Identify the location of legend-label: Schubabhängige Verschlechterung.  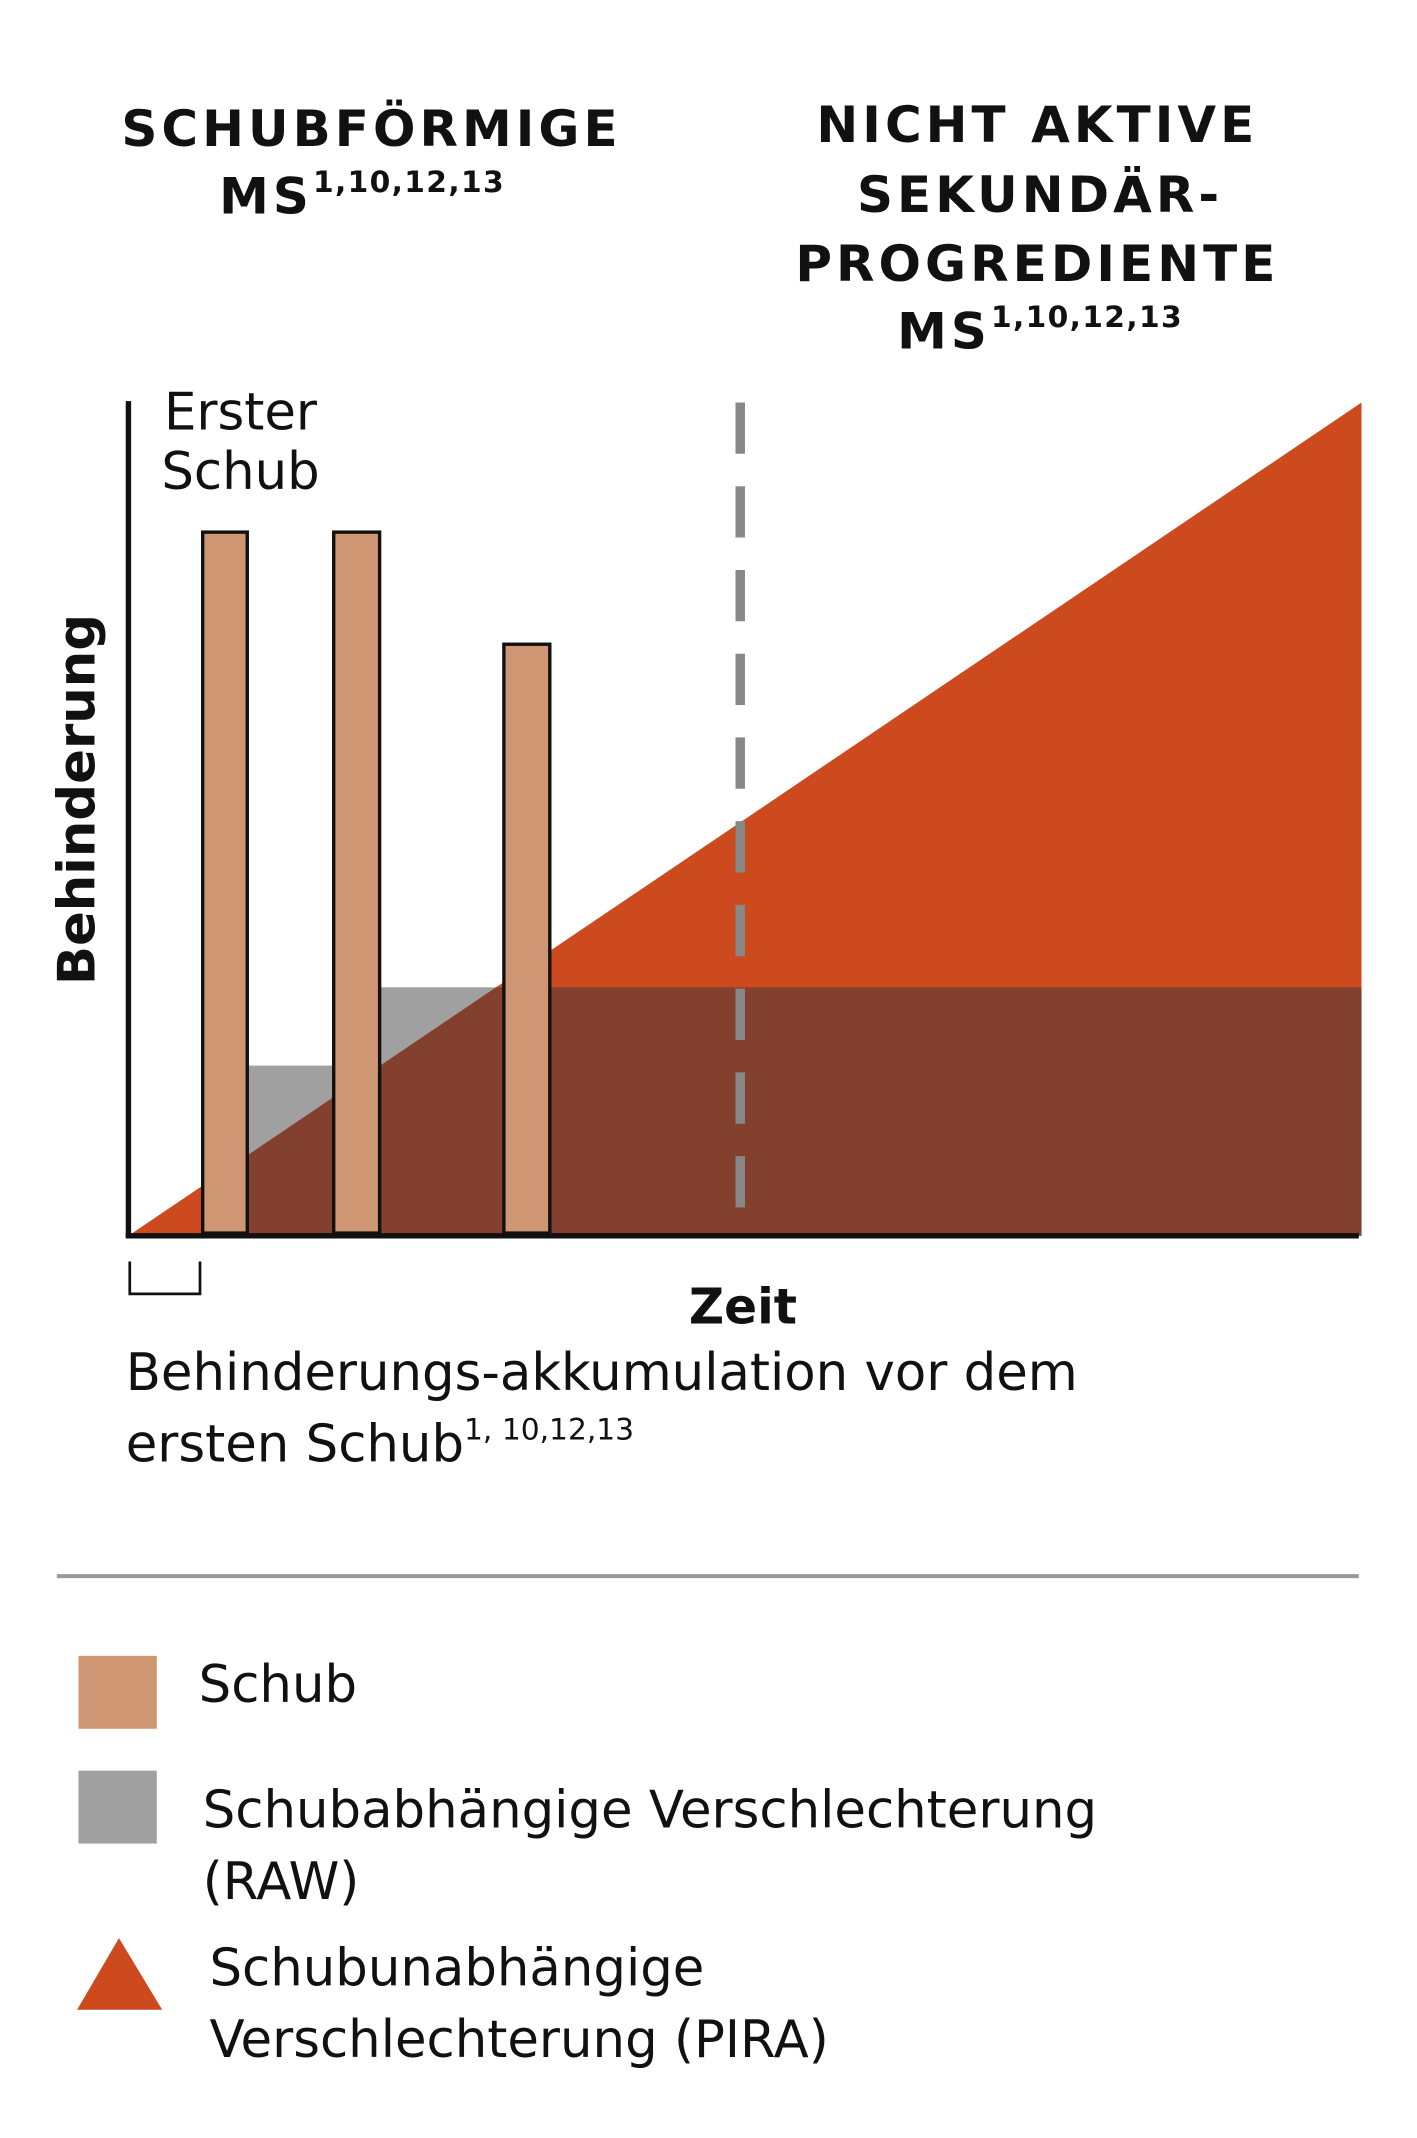
(650, 1810).